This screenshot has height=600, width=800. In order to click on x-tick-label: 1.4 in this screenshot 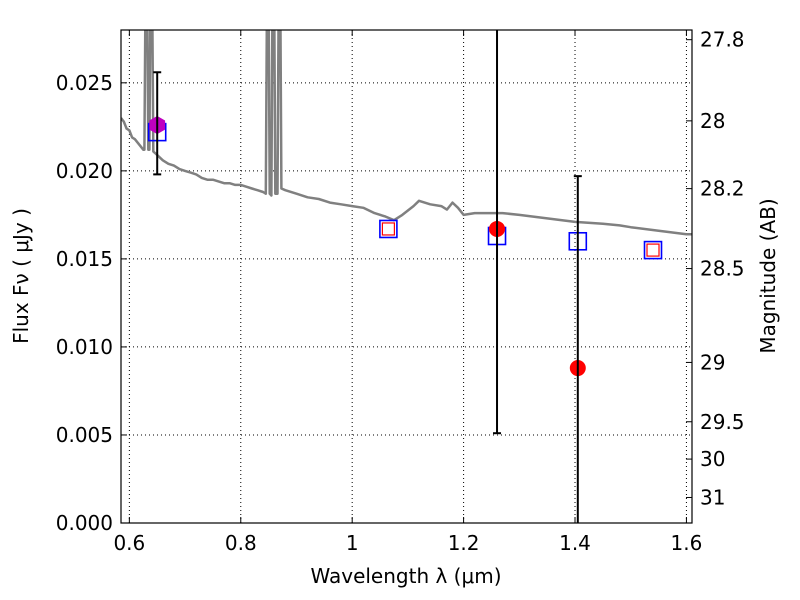, I will do `click(575, 543)`.